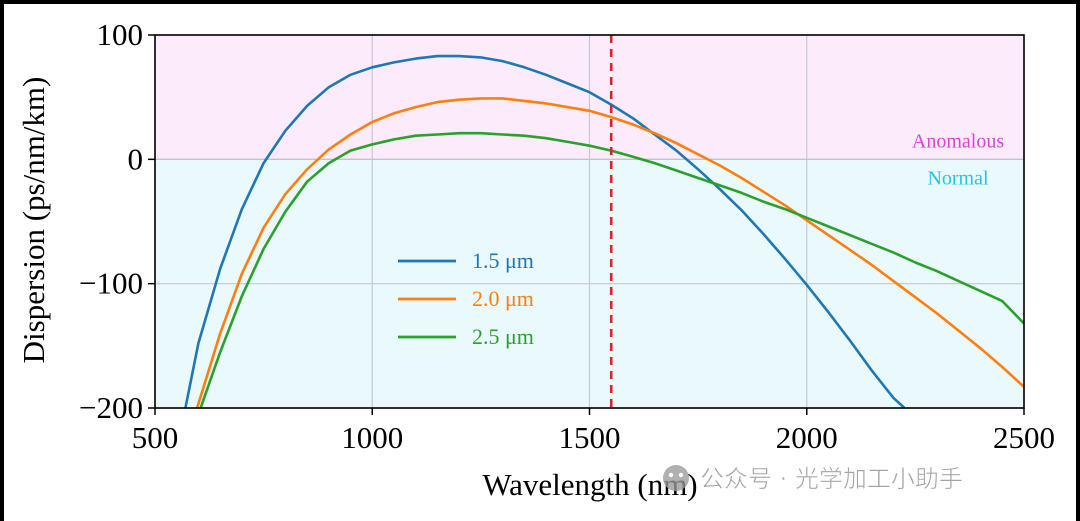 The height and width of the screenshot is (521, 1080). I want to click on x-axis-ticks: 500 1000 1500 2000 2500, so click(593, 431).